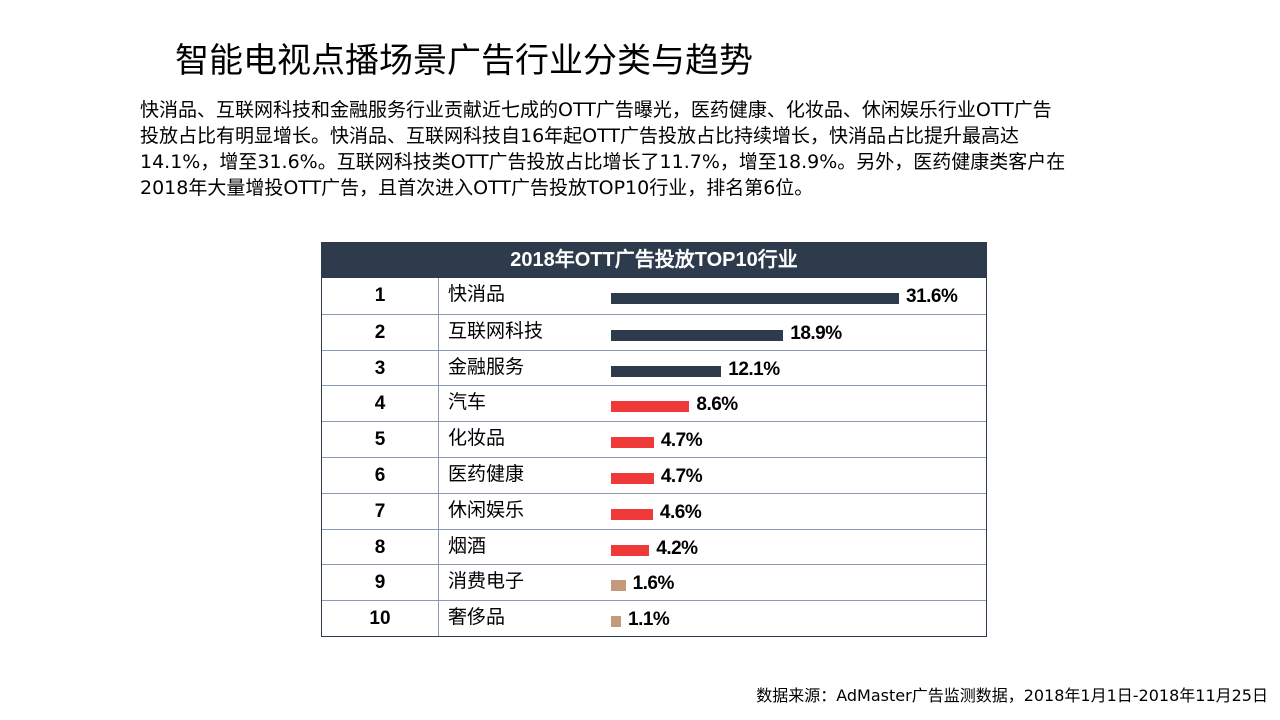  I want to click on rank-label: 1, so click(380, 296).